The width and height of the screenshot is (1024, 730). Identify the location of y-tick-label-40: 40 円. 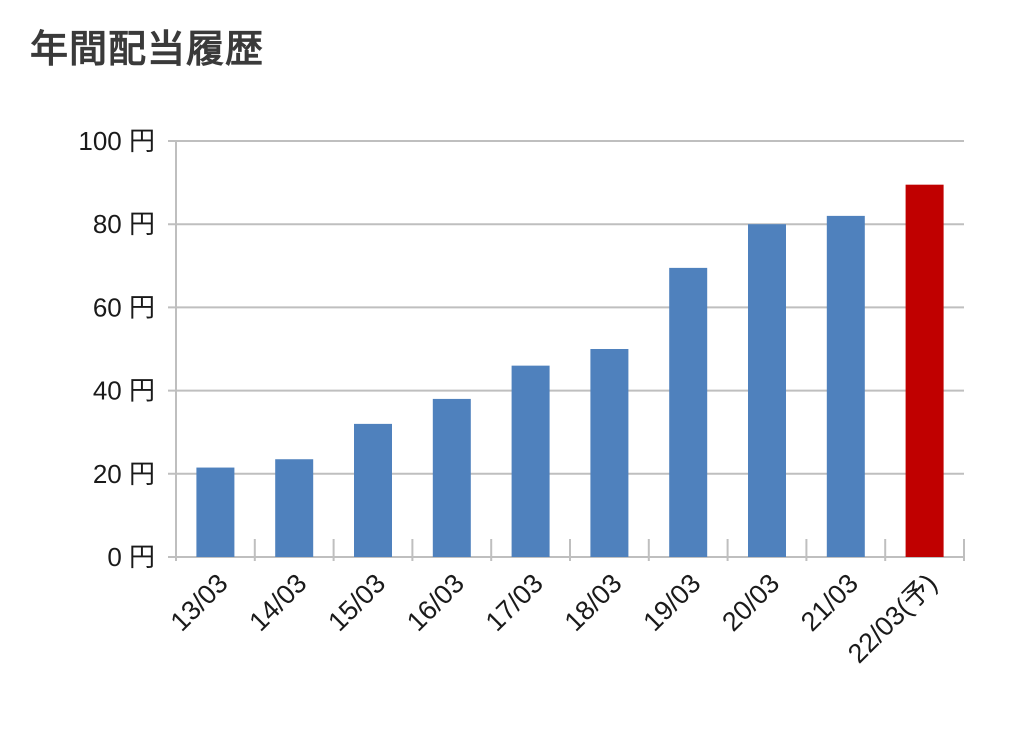
(124, 391).